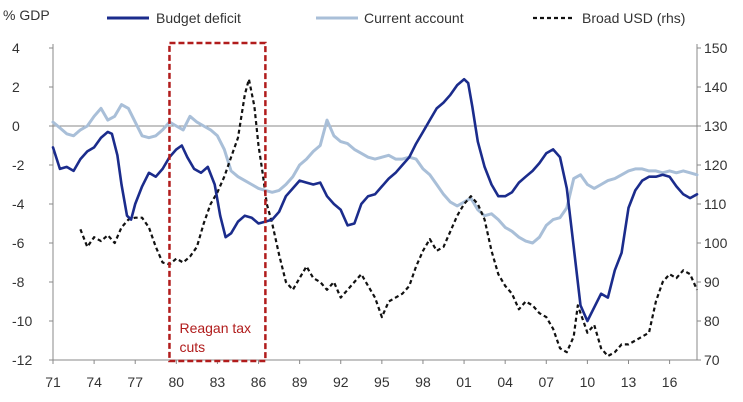 Image resolution: width=743 pixels, height=402 pixels. Describe the element at coordinates (94, 382) in the screenshot. I see `x-tick-label: 74` at that location.